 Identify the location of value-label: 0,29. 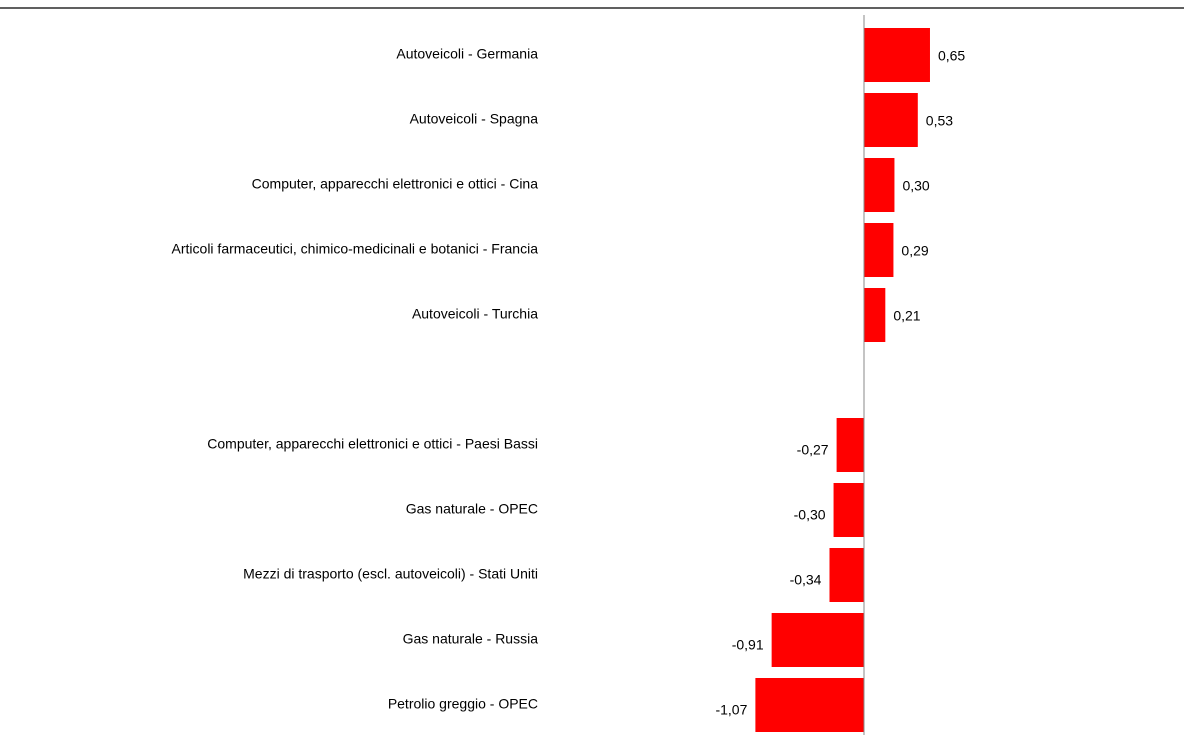
(914, 251).